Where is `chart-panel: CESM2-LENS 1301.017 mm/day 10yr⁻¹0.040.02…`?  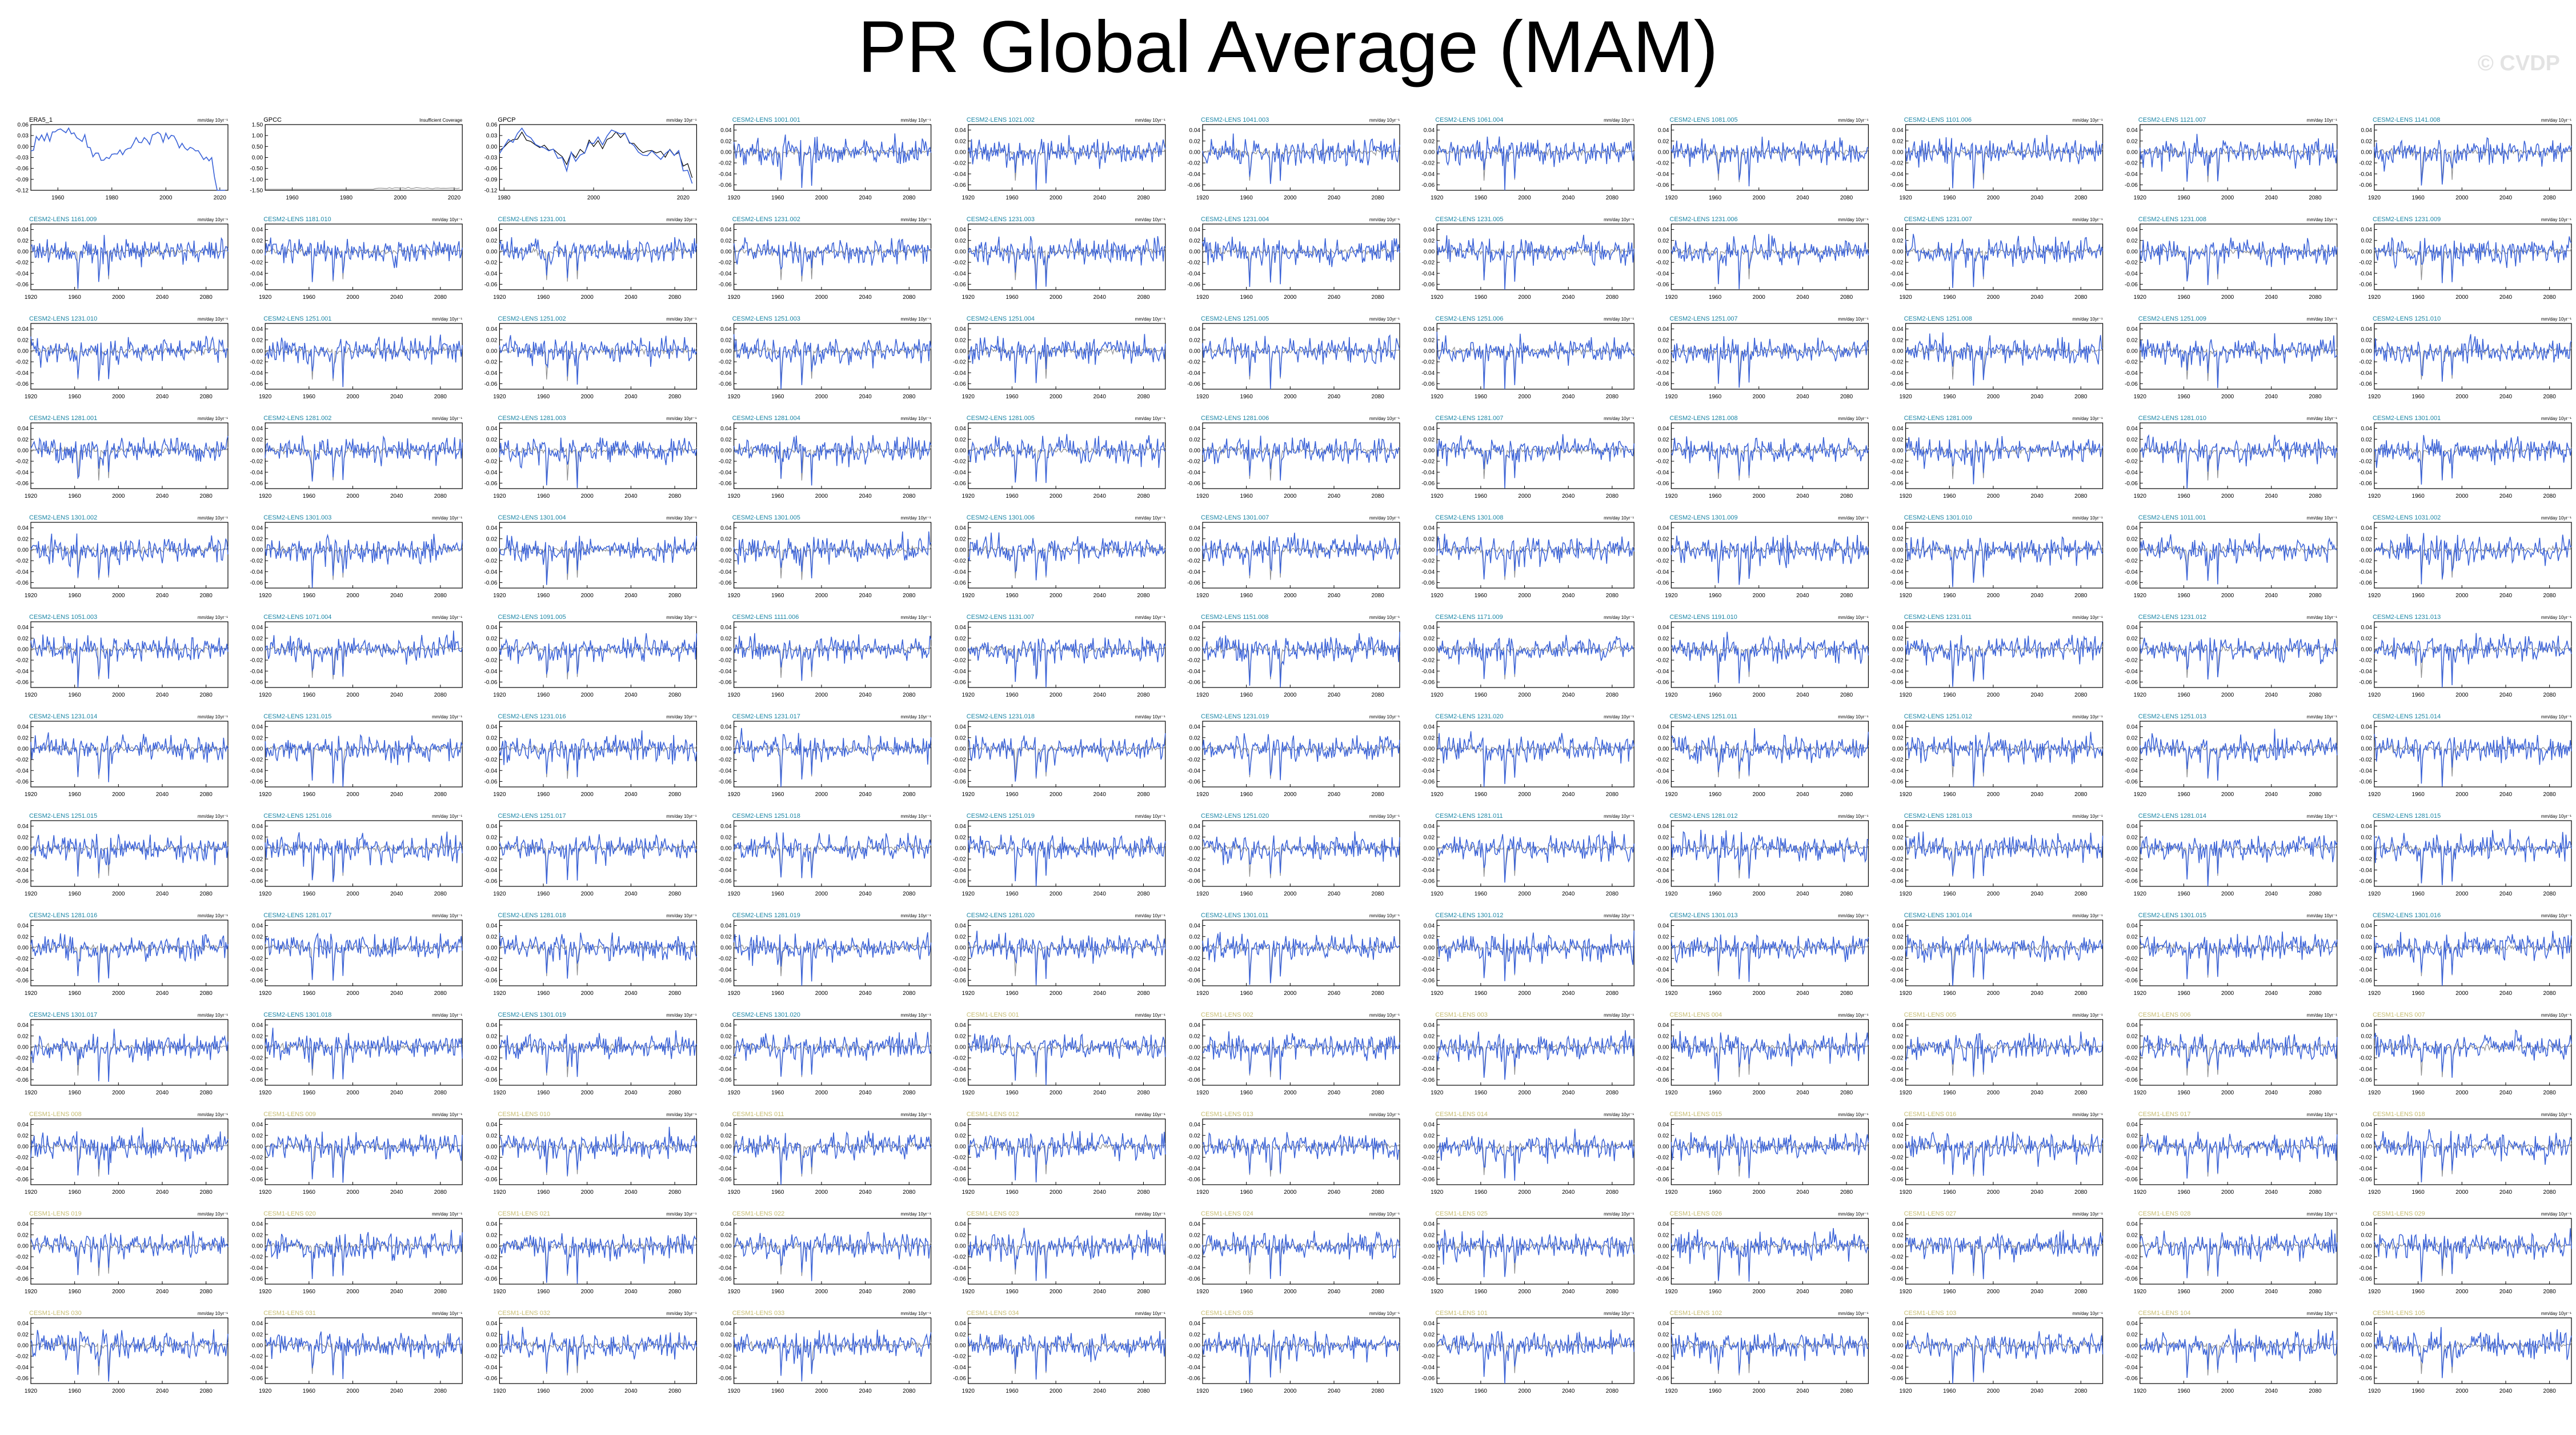
chart-panel: CESM2-LENS 1301.017 mm/day 10yr⁻¹0.040.02… is located at coordinates (122, 1054).